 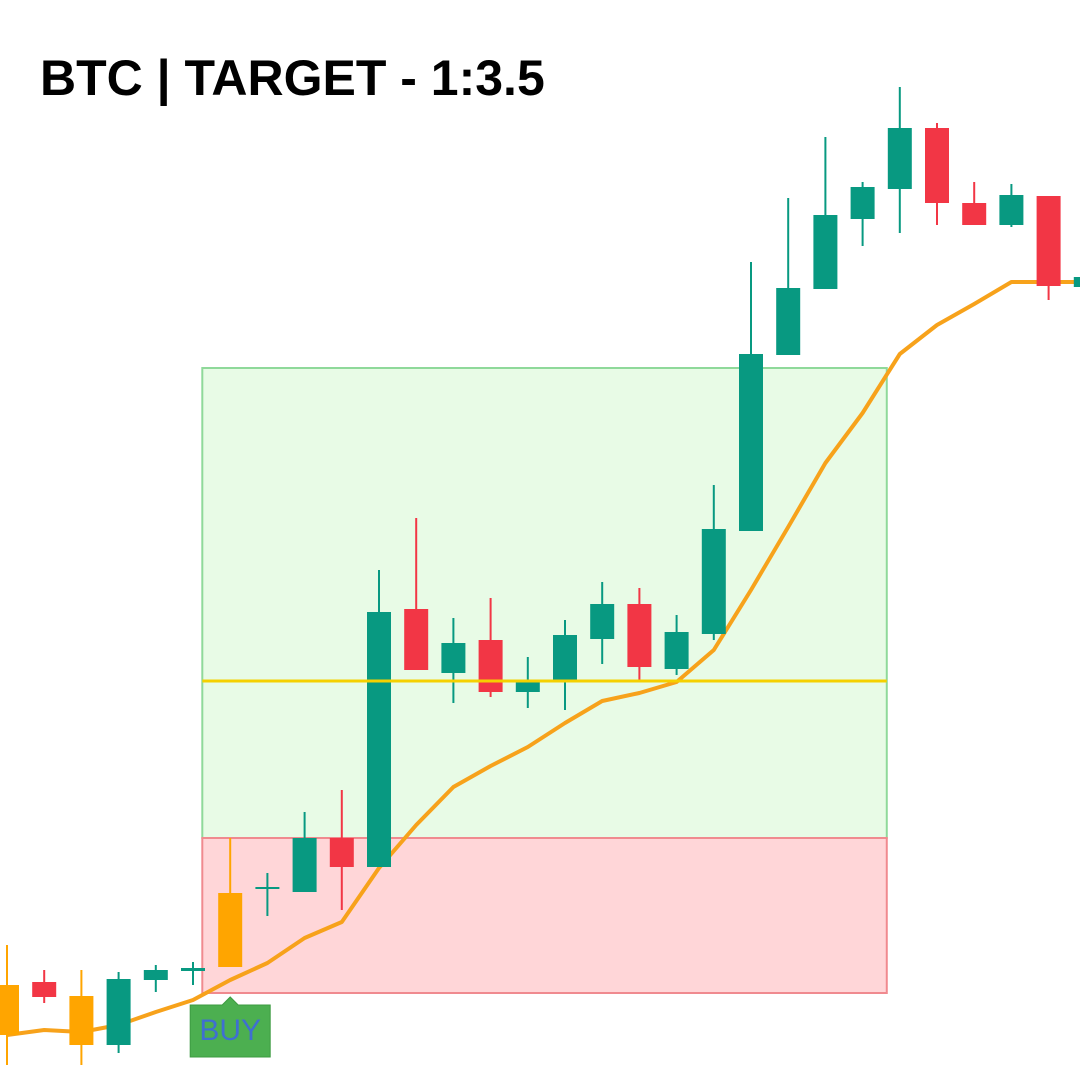 I want to click on chart-title: BTC | TARGET - 1:3.5, so click(x=292, y=78).